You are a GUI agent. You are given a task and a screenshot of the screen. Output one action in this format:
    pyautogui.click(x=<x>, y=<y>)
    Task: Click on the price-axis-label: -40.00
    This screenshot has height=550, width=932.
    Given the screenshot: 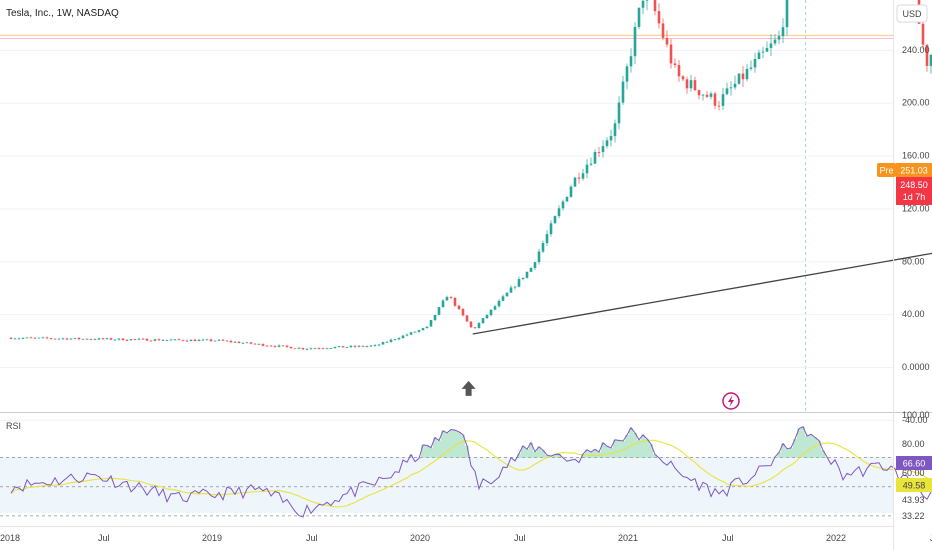 What is the action you would take?
    pyautogui.click(x=915, y=420)
    